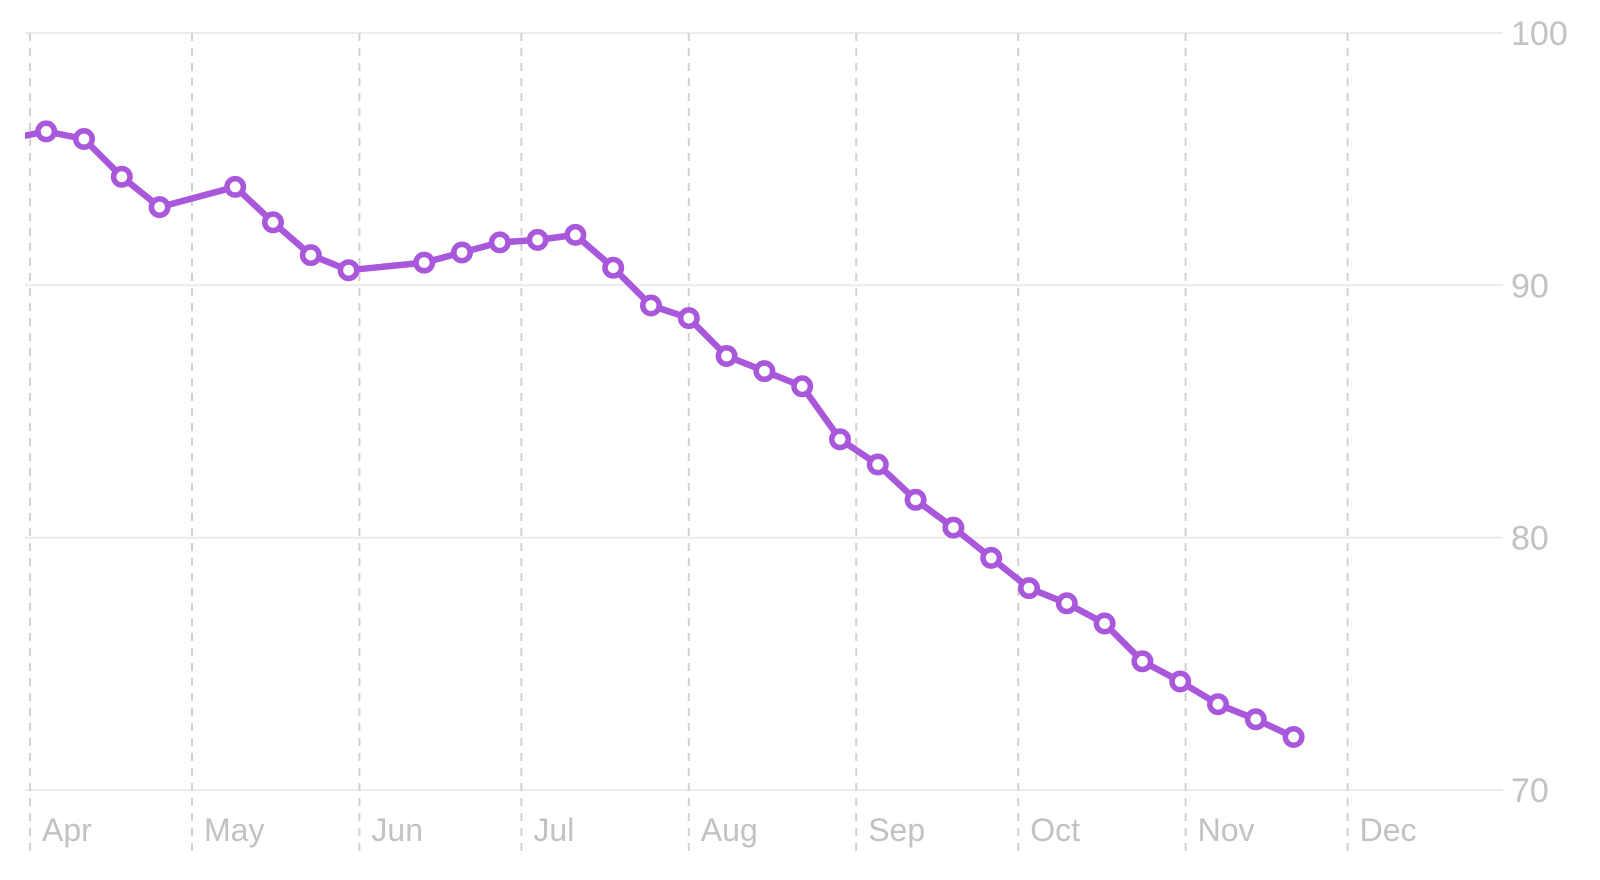 The width and height of the screenshot is (1600, 880). Describe the element at coordinates (1055, 830) in the screenshot. I see `month-label: Oct` at that location.